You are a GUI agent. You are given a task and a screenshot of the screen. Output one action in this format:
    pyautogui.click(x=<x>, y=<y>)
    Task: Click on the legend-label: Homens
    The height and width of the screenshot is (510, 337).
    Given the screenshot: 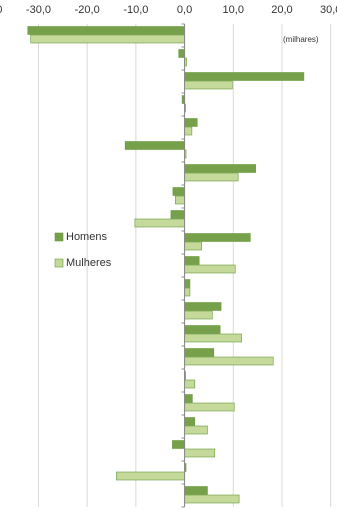 What is the action you would take?
    pyautogui.click(x=86, y=237)
    